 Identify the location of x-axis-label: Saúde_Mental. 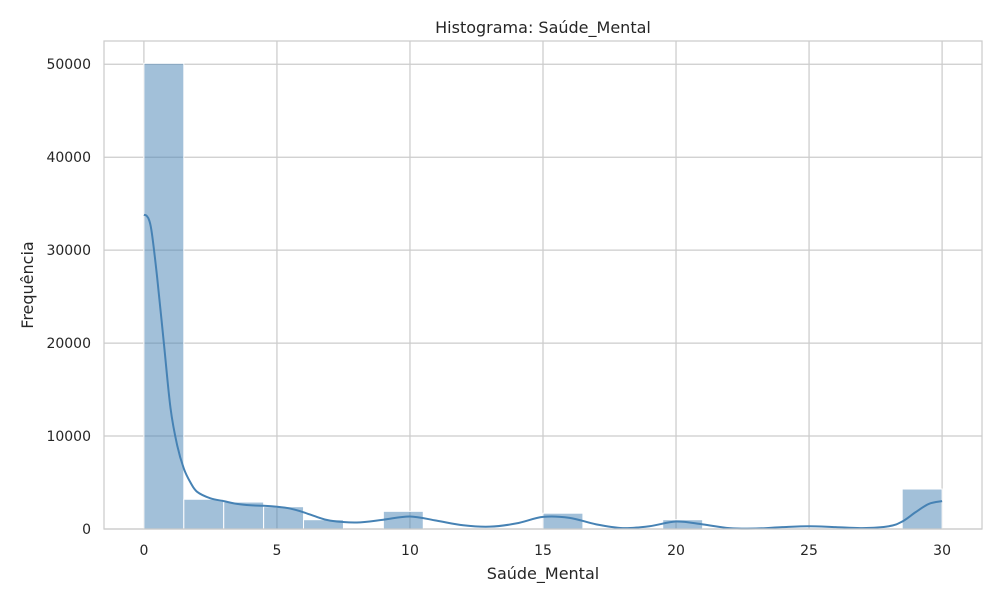
(543, 574).